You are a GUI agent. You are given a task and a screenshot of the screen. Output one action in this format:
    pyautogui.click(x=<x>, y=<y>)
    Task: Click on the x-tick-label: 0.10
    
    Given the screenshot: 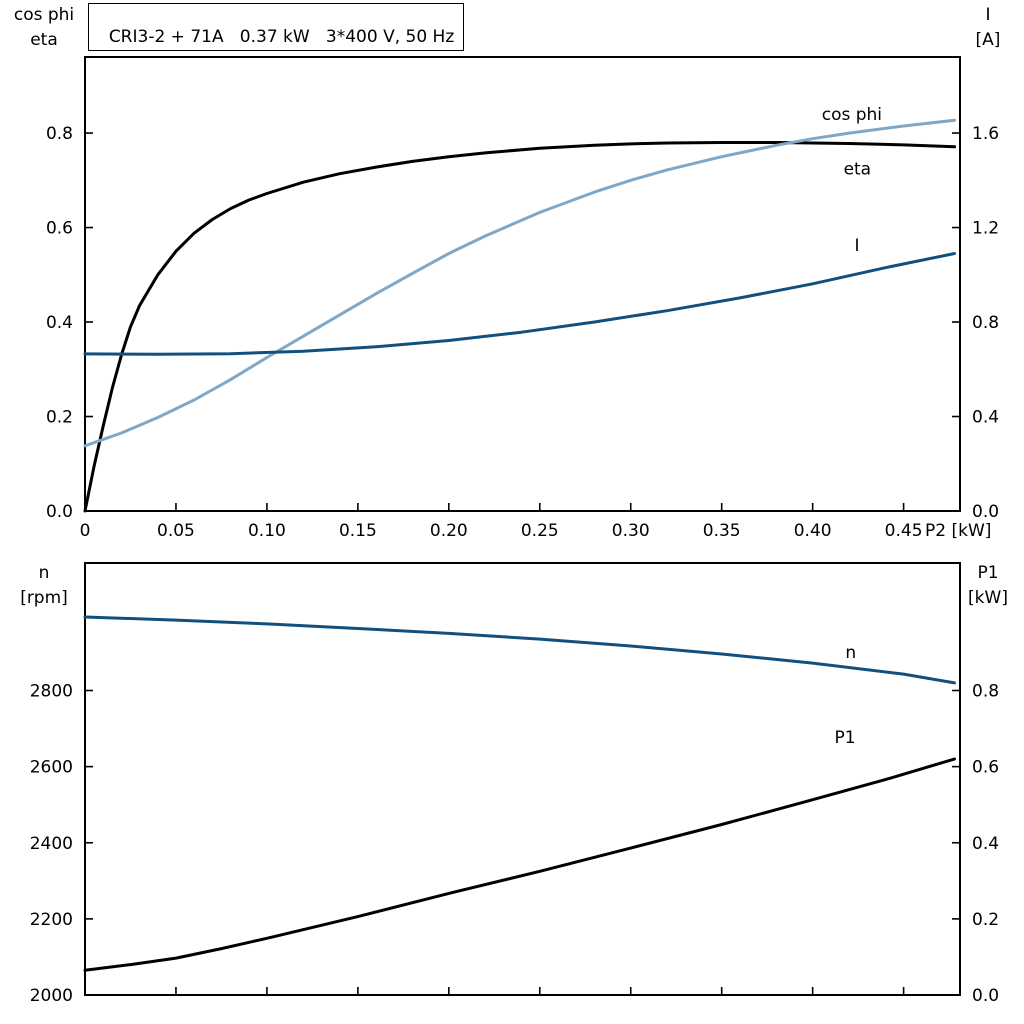 What is the action you would take?
    pyautogui.click(x=267, y=531)
    